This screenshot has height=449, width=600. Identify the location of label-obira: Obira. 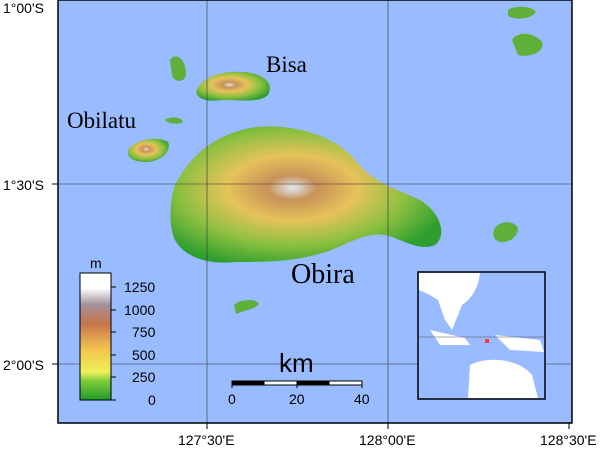
(323, 274).